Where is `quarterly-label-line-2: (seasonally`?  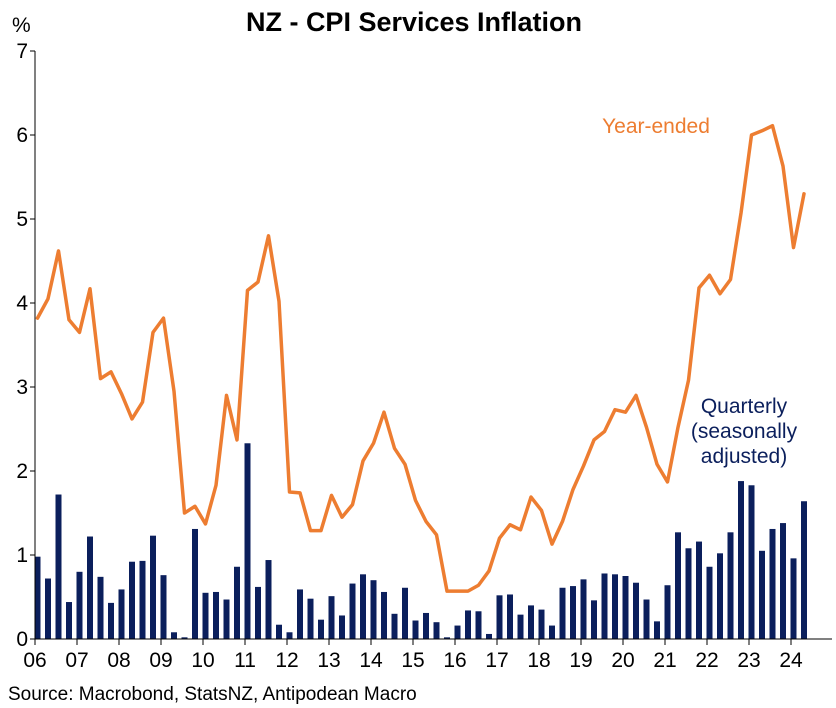
quarterly-label-line-2: (seasonally is located at coordinates (744, 431).